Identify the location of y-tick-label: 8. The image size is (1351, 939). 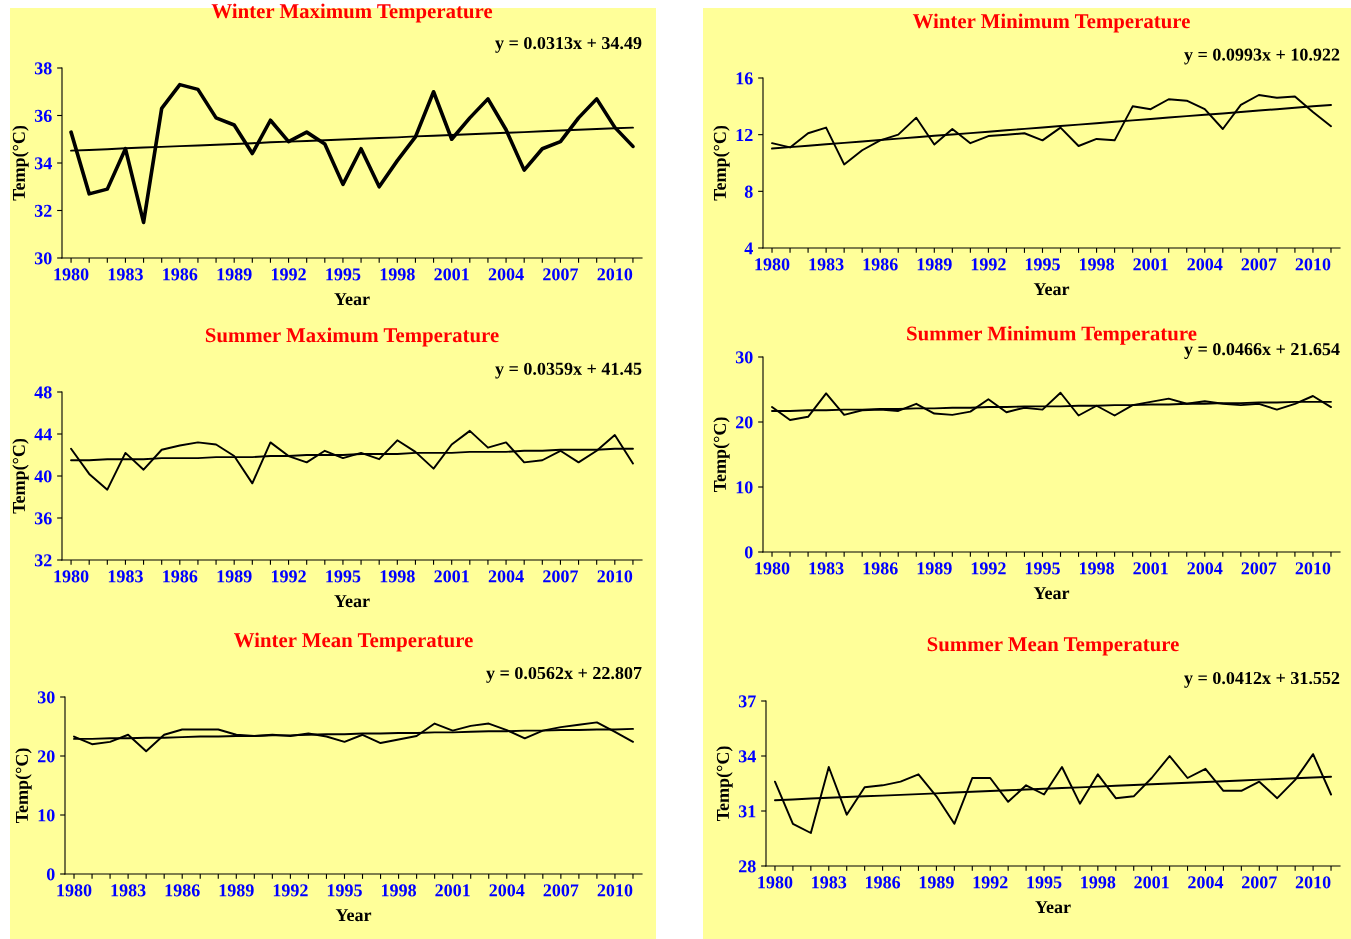
(748, 191).